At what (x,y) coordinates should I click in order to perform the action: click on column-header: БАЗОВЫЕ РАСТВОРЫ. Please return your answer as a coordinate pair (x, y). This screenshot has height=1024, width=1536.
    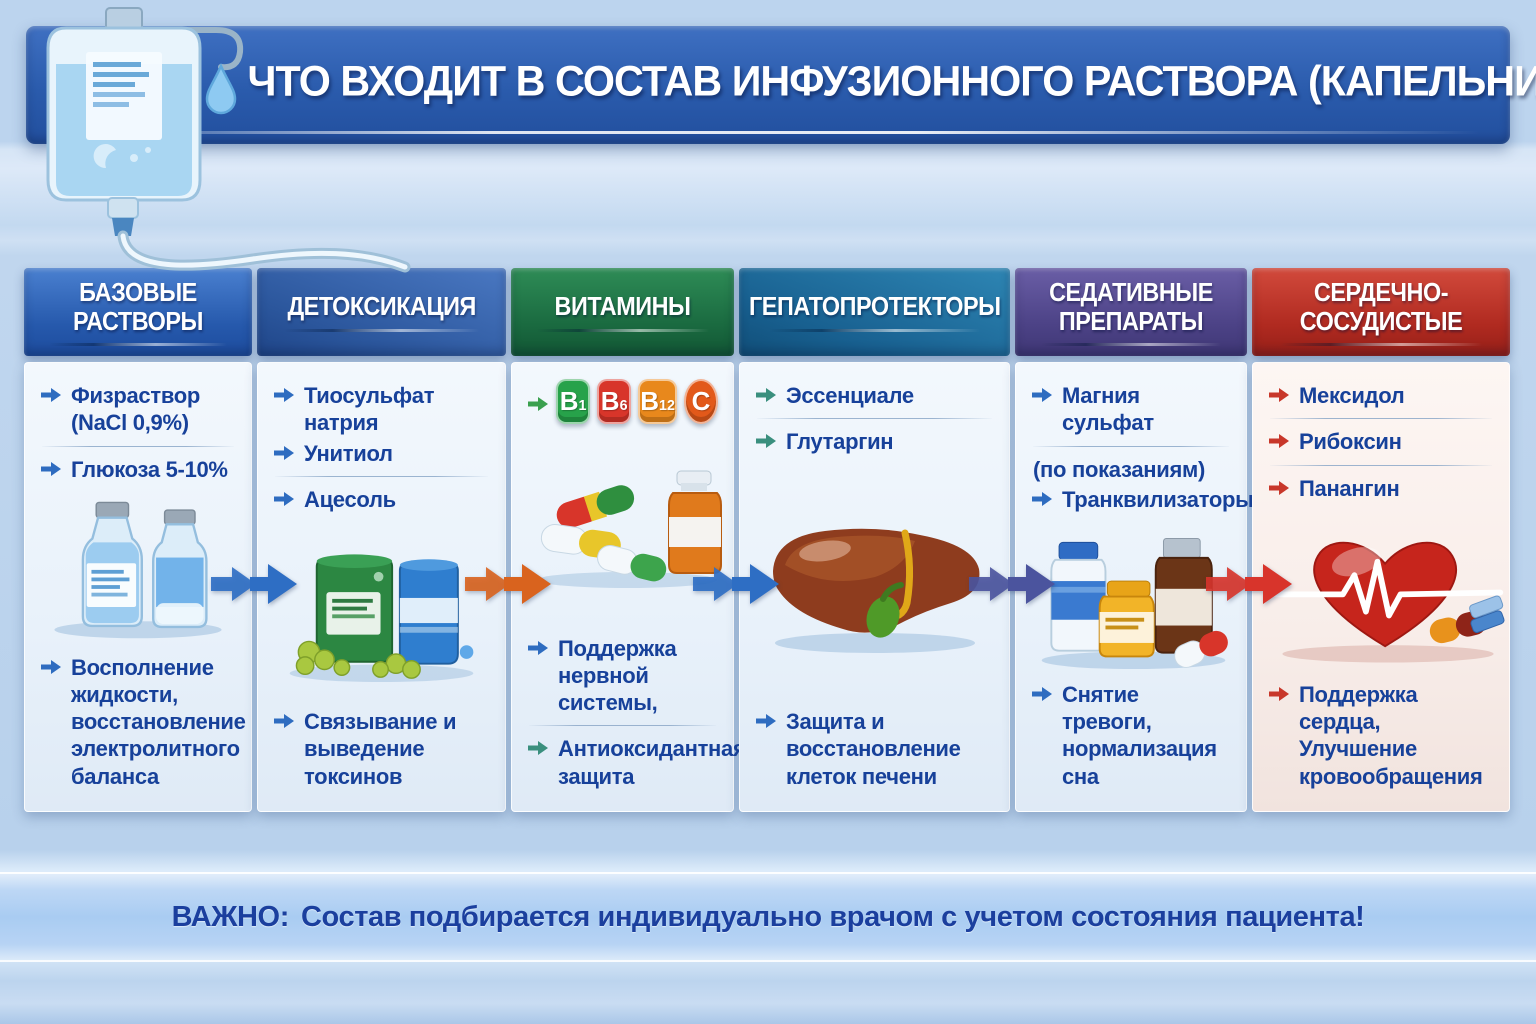
    Looking at the image, I should click on (138, 312).